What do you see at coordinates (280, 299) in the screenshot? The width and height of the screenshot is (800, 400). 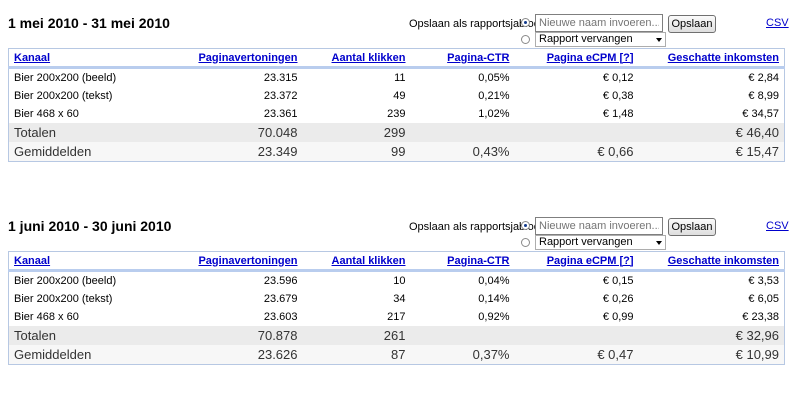 I see `cell-views: 23.679` at bounding box center [280, 299].